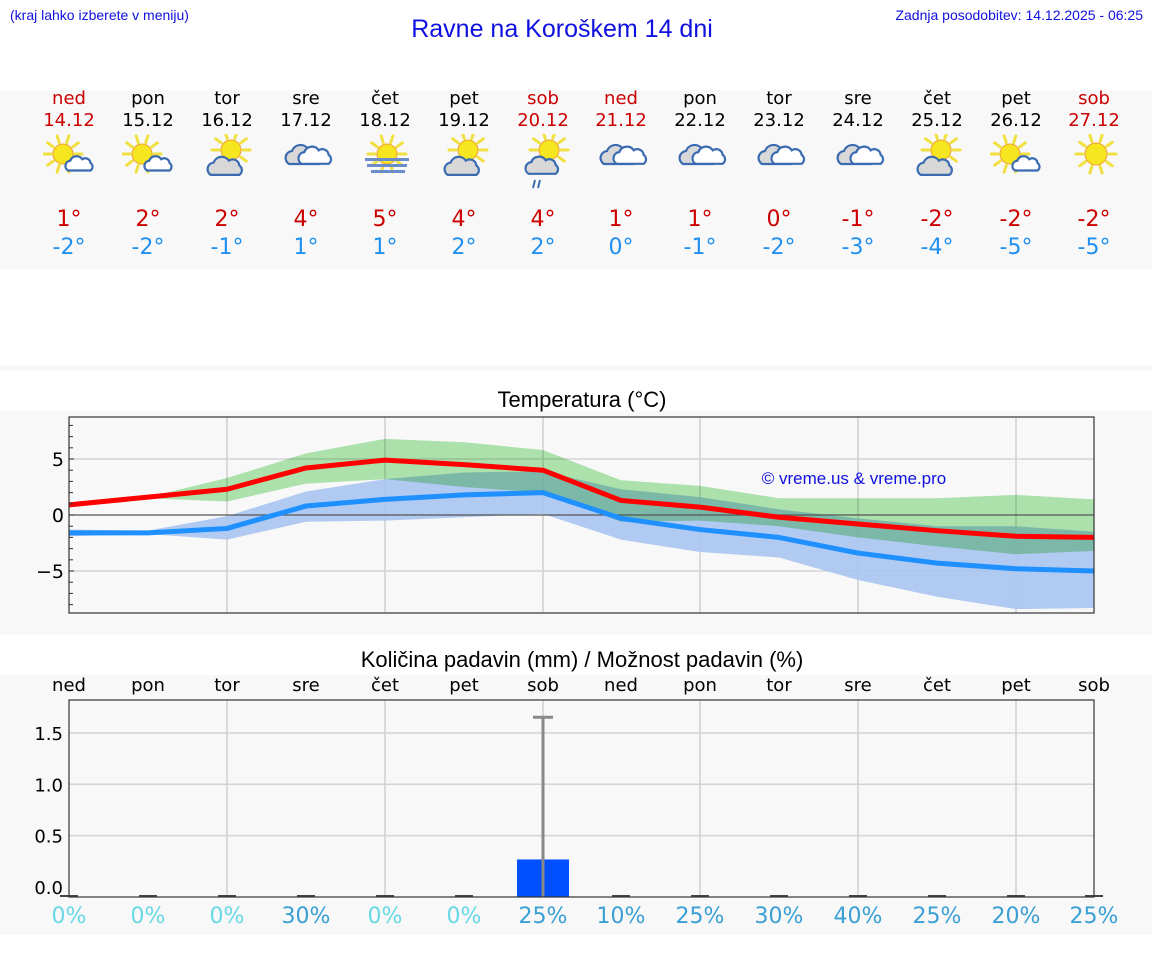  I want to click on day-date: 26.12, so click(1016, 120).